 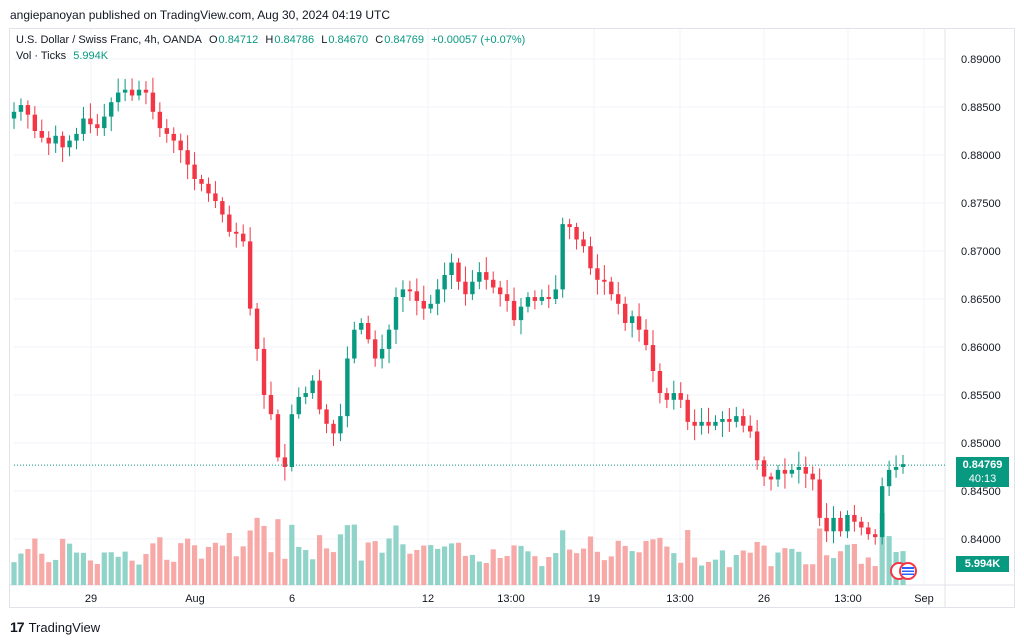 What do you see at coordinates (981, 204) in the screenshot?
I see `y-tick-label: 0.87500` at bounding box center [981, 204].